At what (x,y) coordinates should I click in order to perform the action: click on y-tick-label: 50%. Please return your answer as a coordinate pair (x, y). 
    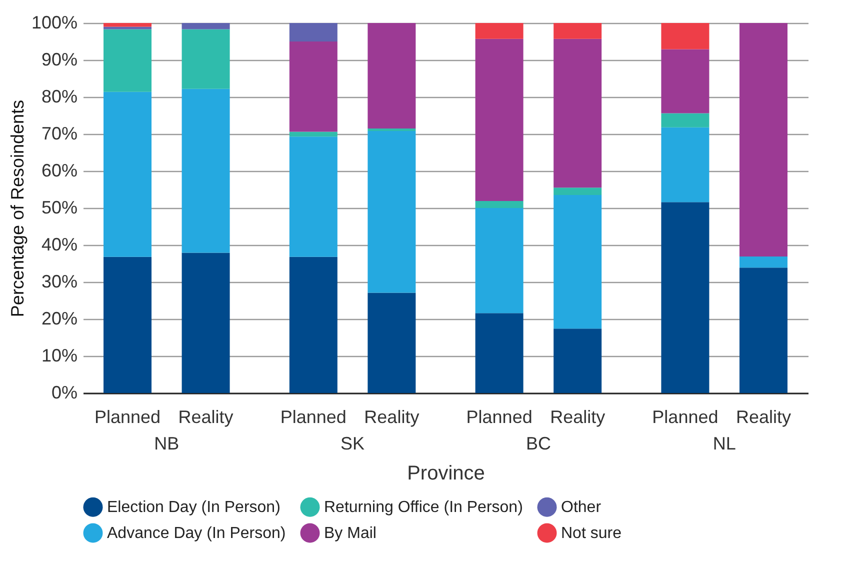
    Looking at the image, I should click on (59, 208).